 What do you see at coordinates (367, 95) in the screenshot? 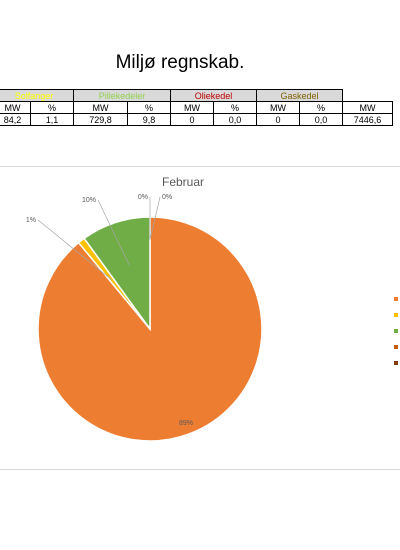
I see `group-total` at bounding box center [367, 95].